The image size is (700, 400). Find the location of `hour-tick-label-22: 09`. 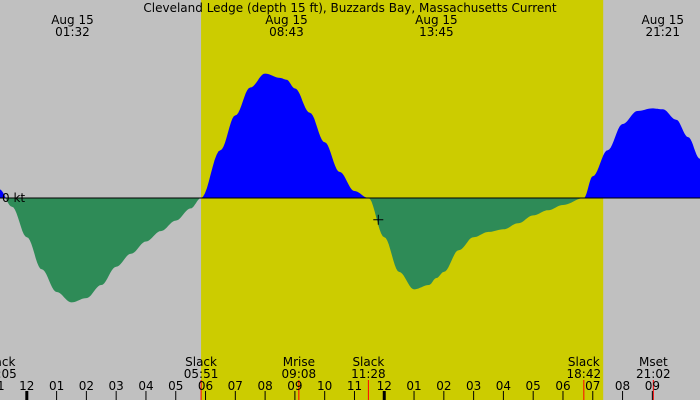

hour-tick-label-22: 09 is located at coordinates (652, 386).